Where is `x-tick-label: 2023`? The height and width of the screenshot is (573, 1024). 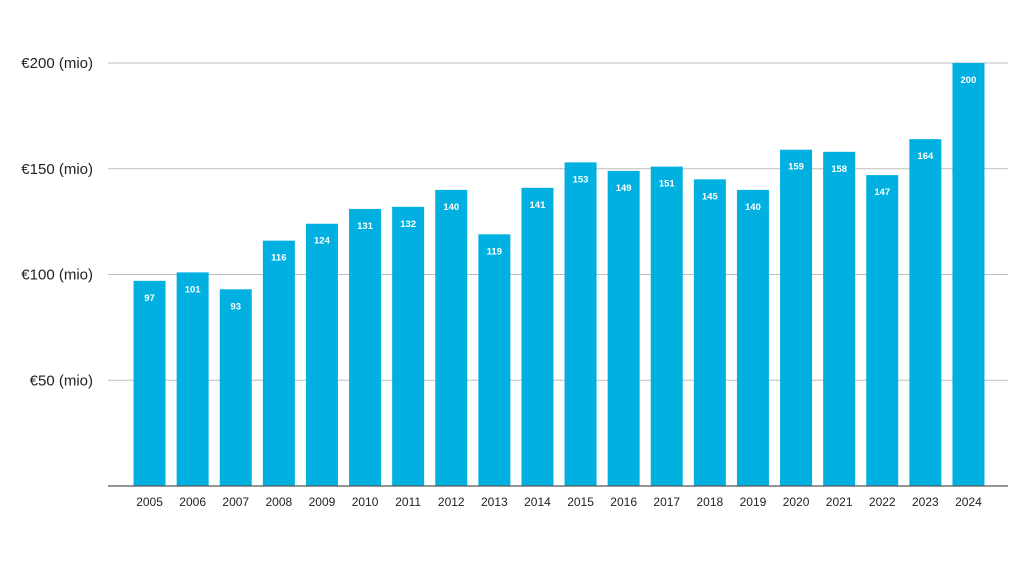
x-tick-label: 2023 is located at coordinates (925, 502).